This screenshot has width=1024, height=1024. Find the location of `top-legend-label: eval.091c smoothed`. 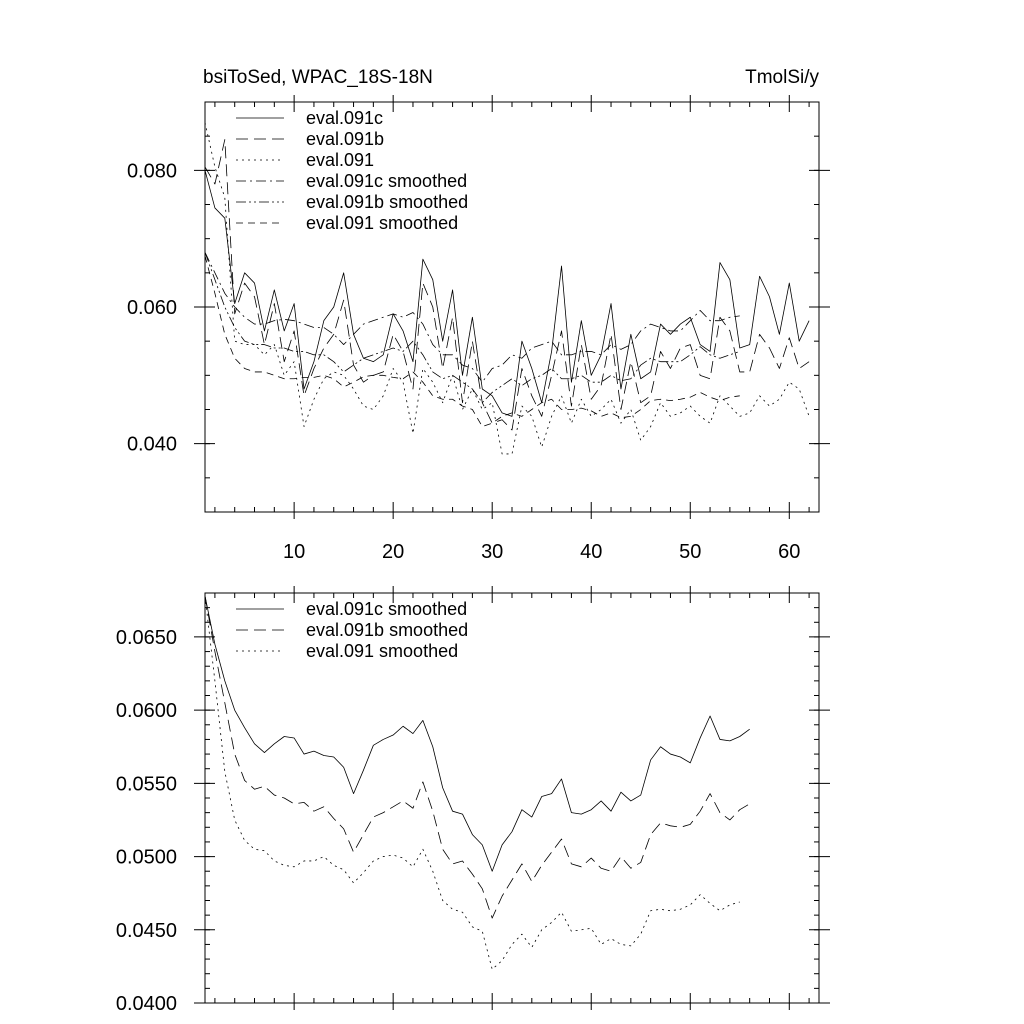

top-legend-label: eval.091c smoothed is located at coordinates (386, 181).